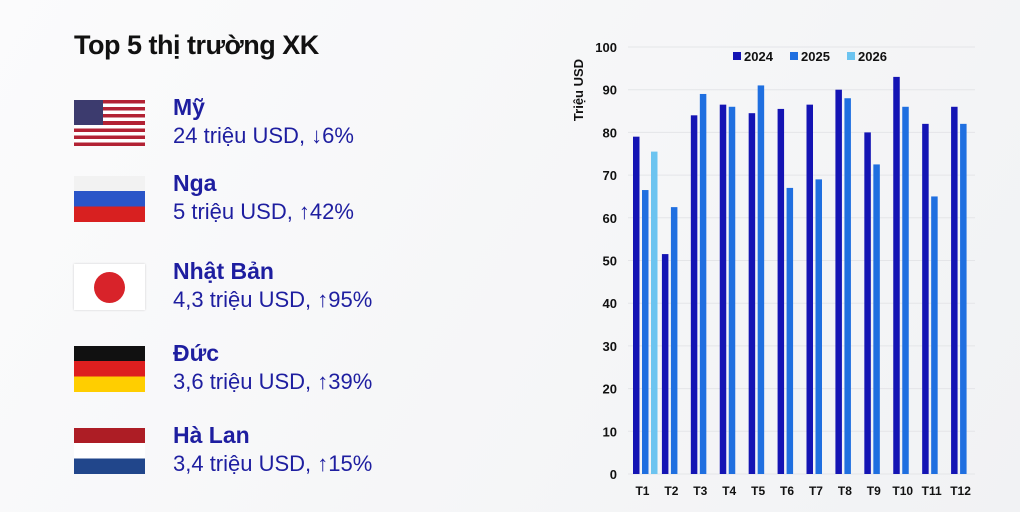 The width and height of the screenshot is (1020, 512). I want to click on market-item-japan: Nhật Bản 4,3 triệu USD, ↑95%, so click(274, 288).